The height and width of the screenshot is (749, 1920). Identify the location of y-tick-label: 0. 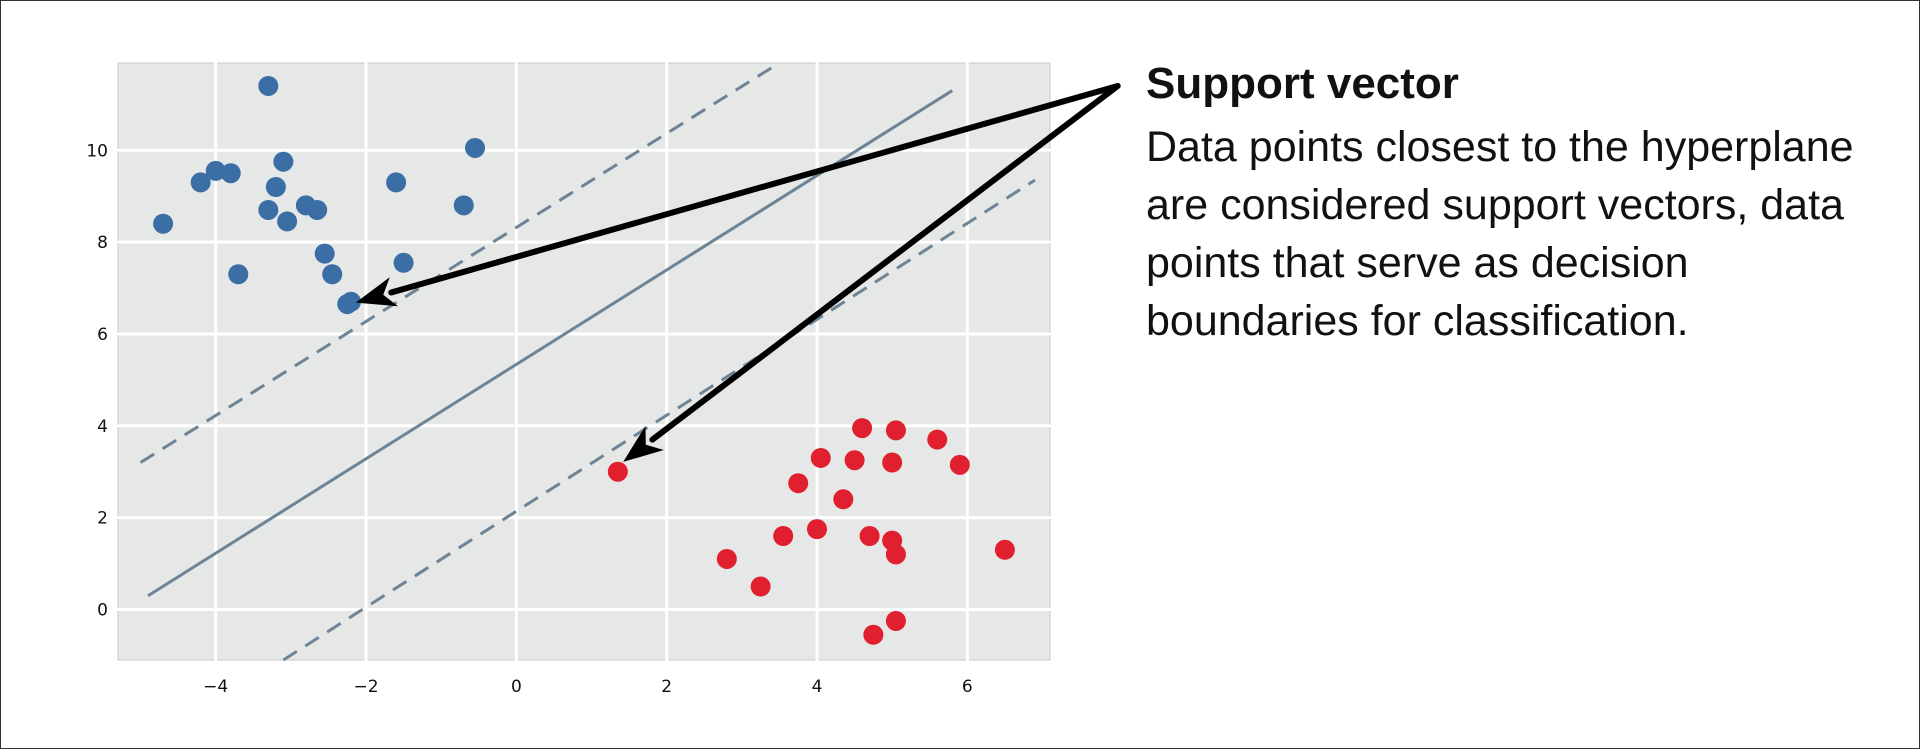
(102, 610).